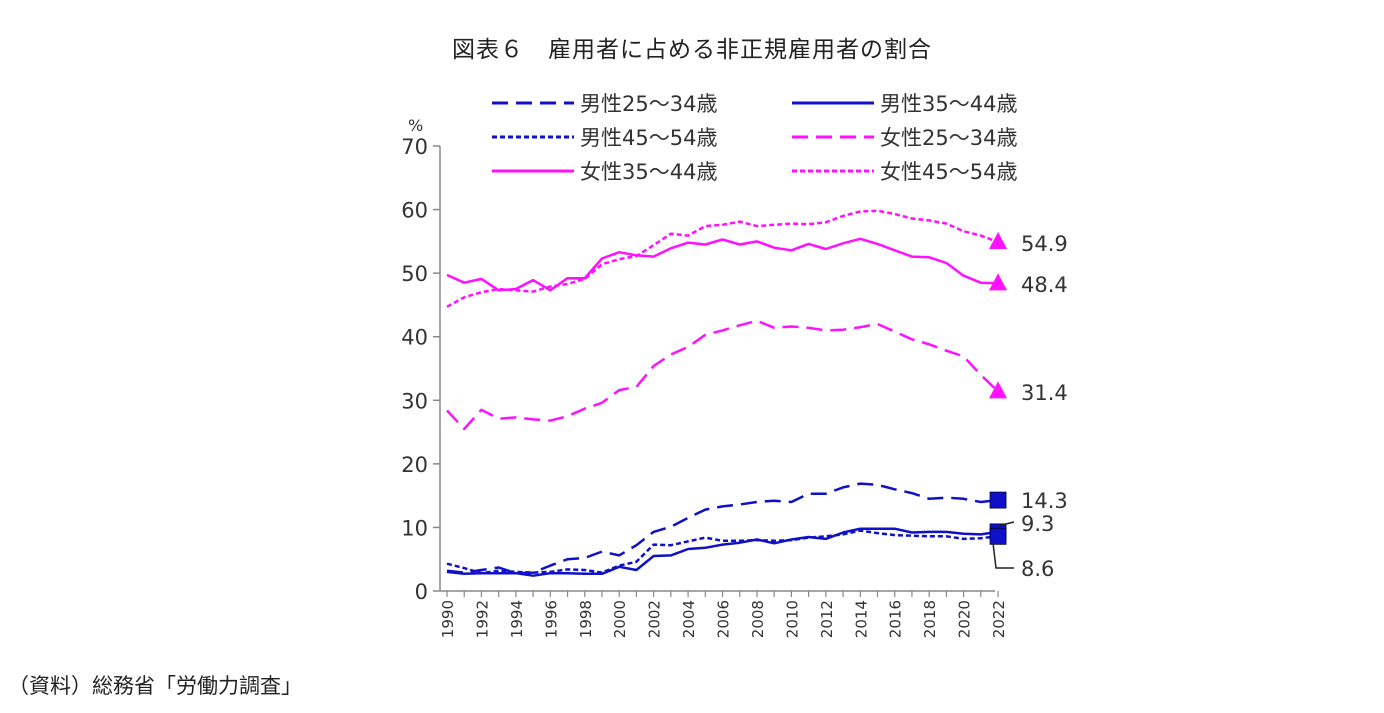  What do you see at coordinates (896, 619) in the screenshot?
I see `x-tick-label: 2016` at bounding box center [896, 619].